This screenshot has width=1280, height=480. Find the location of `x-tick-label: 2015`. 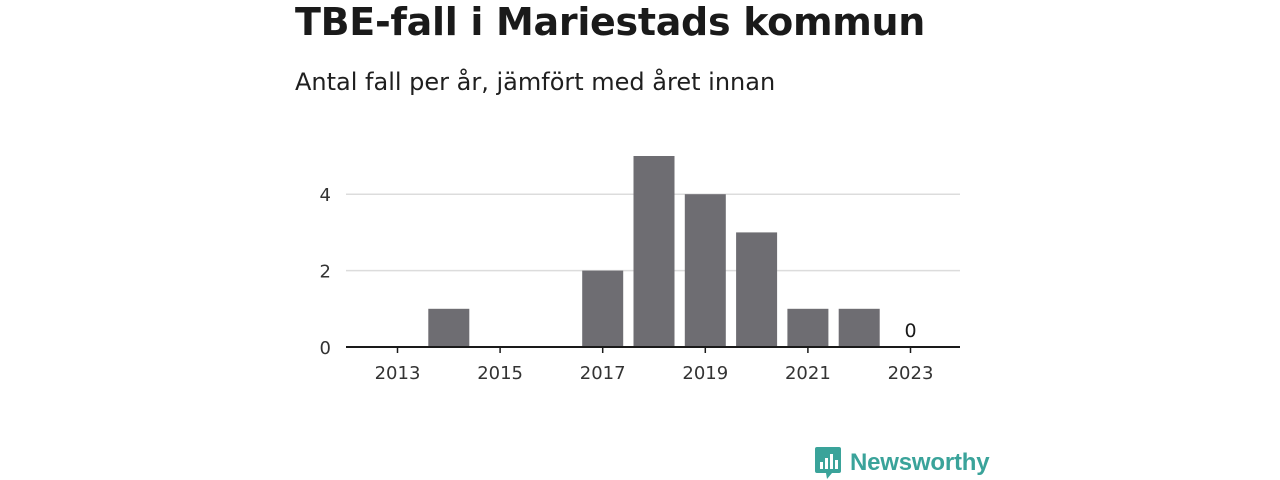

x-tick-label: 2015 is located at coordinates (500, 373).